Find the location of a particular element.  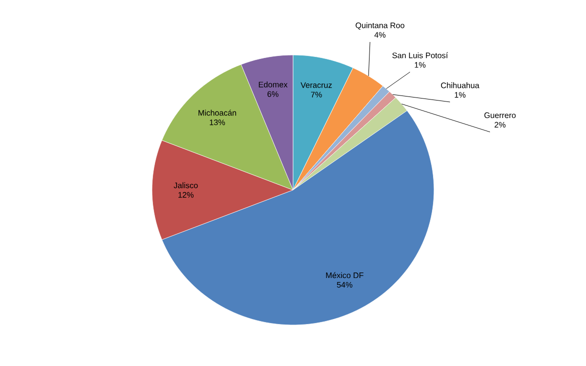

slice-label: Veracruz is located at coordinates (316, 85).